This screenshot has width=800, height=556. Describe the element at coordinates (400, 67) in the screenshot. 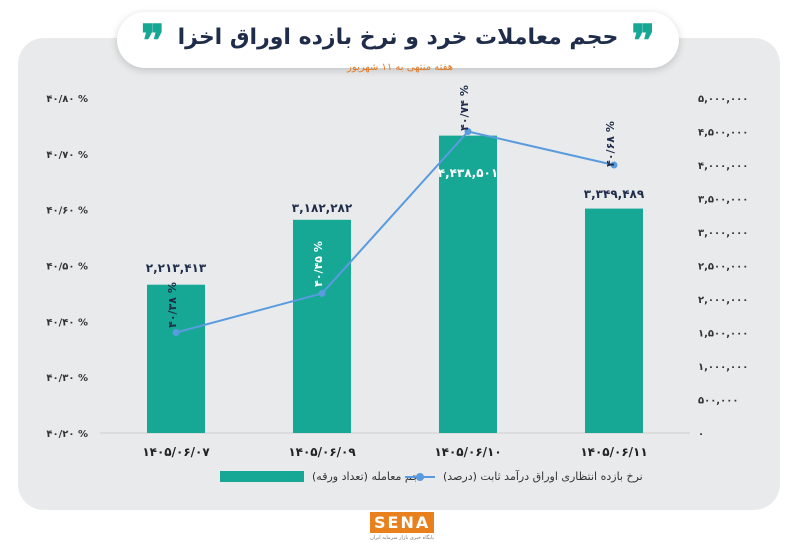

I see `chart-subtitle: هفته منتهی به ۱۱ شهریور` at that location.